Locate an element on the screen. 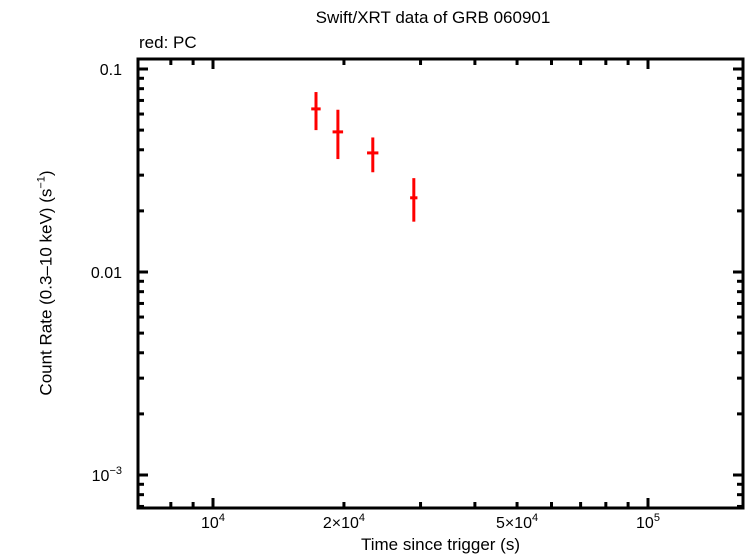  legend-note: red: PC is located at coordinates (168, 42).